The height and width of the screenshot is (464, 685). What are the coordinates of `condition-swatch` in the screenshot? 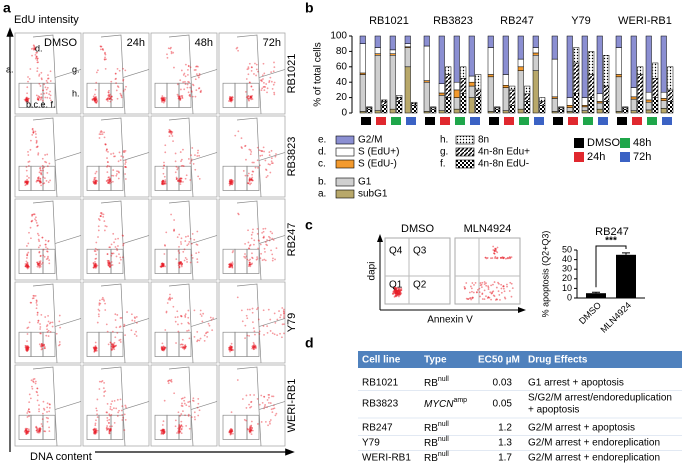 It's located at (652, 121).